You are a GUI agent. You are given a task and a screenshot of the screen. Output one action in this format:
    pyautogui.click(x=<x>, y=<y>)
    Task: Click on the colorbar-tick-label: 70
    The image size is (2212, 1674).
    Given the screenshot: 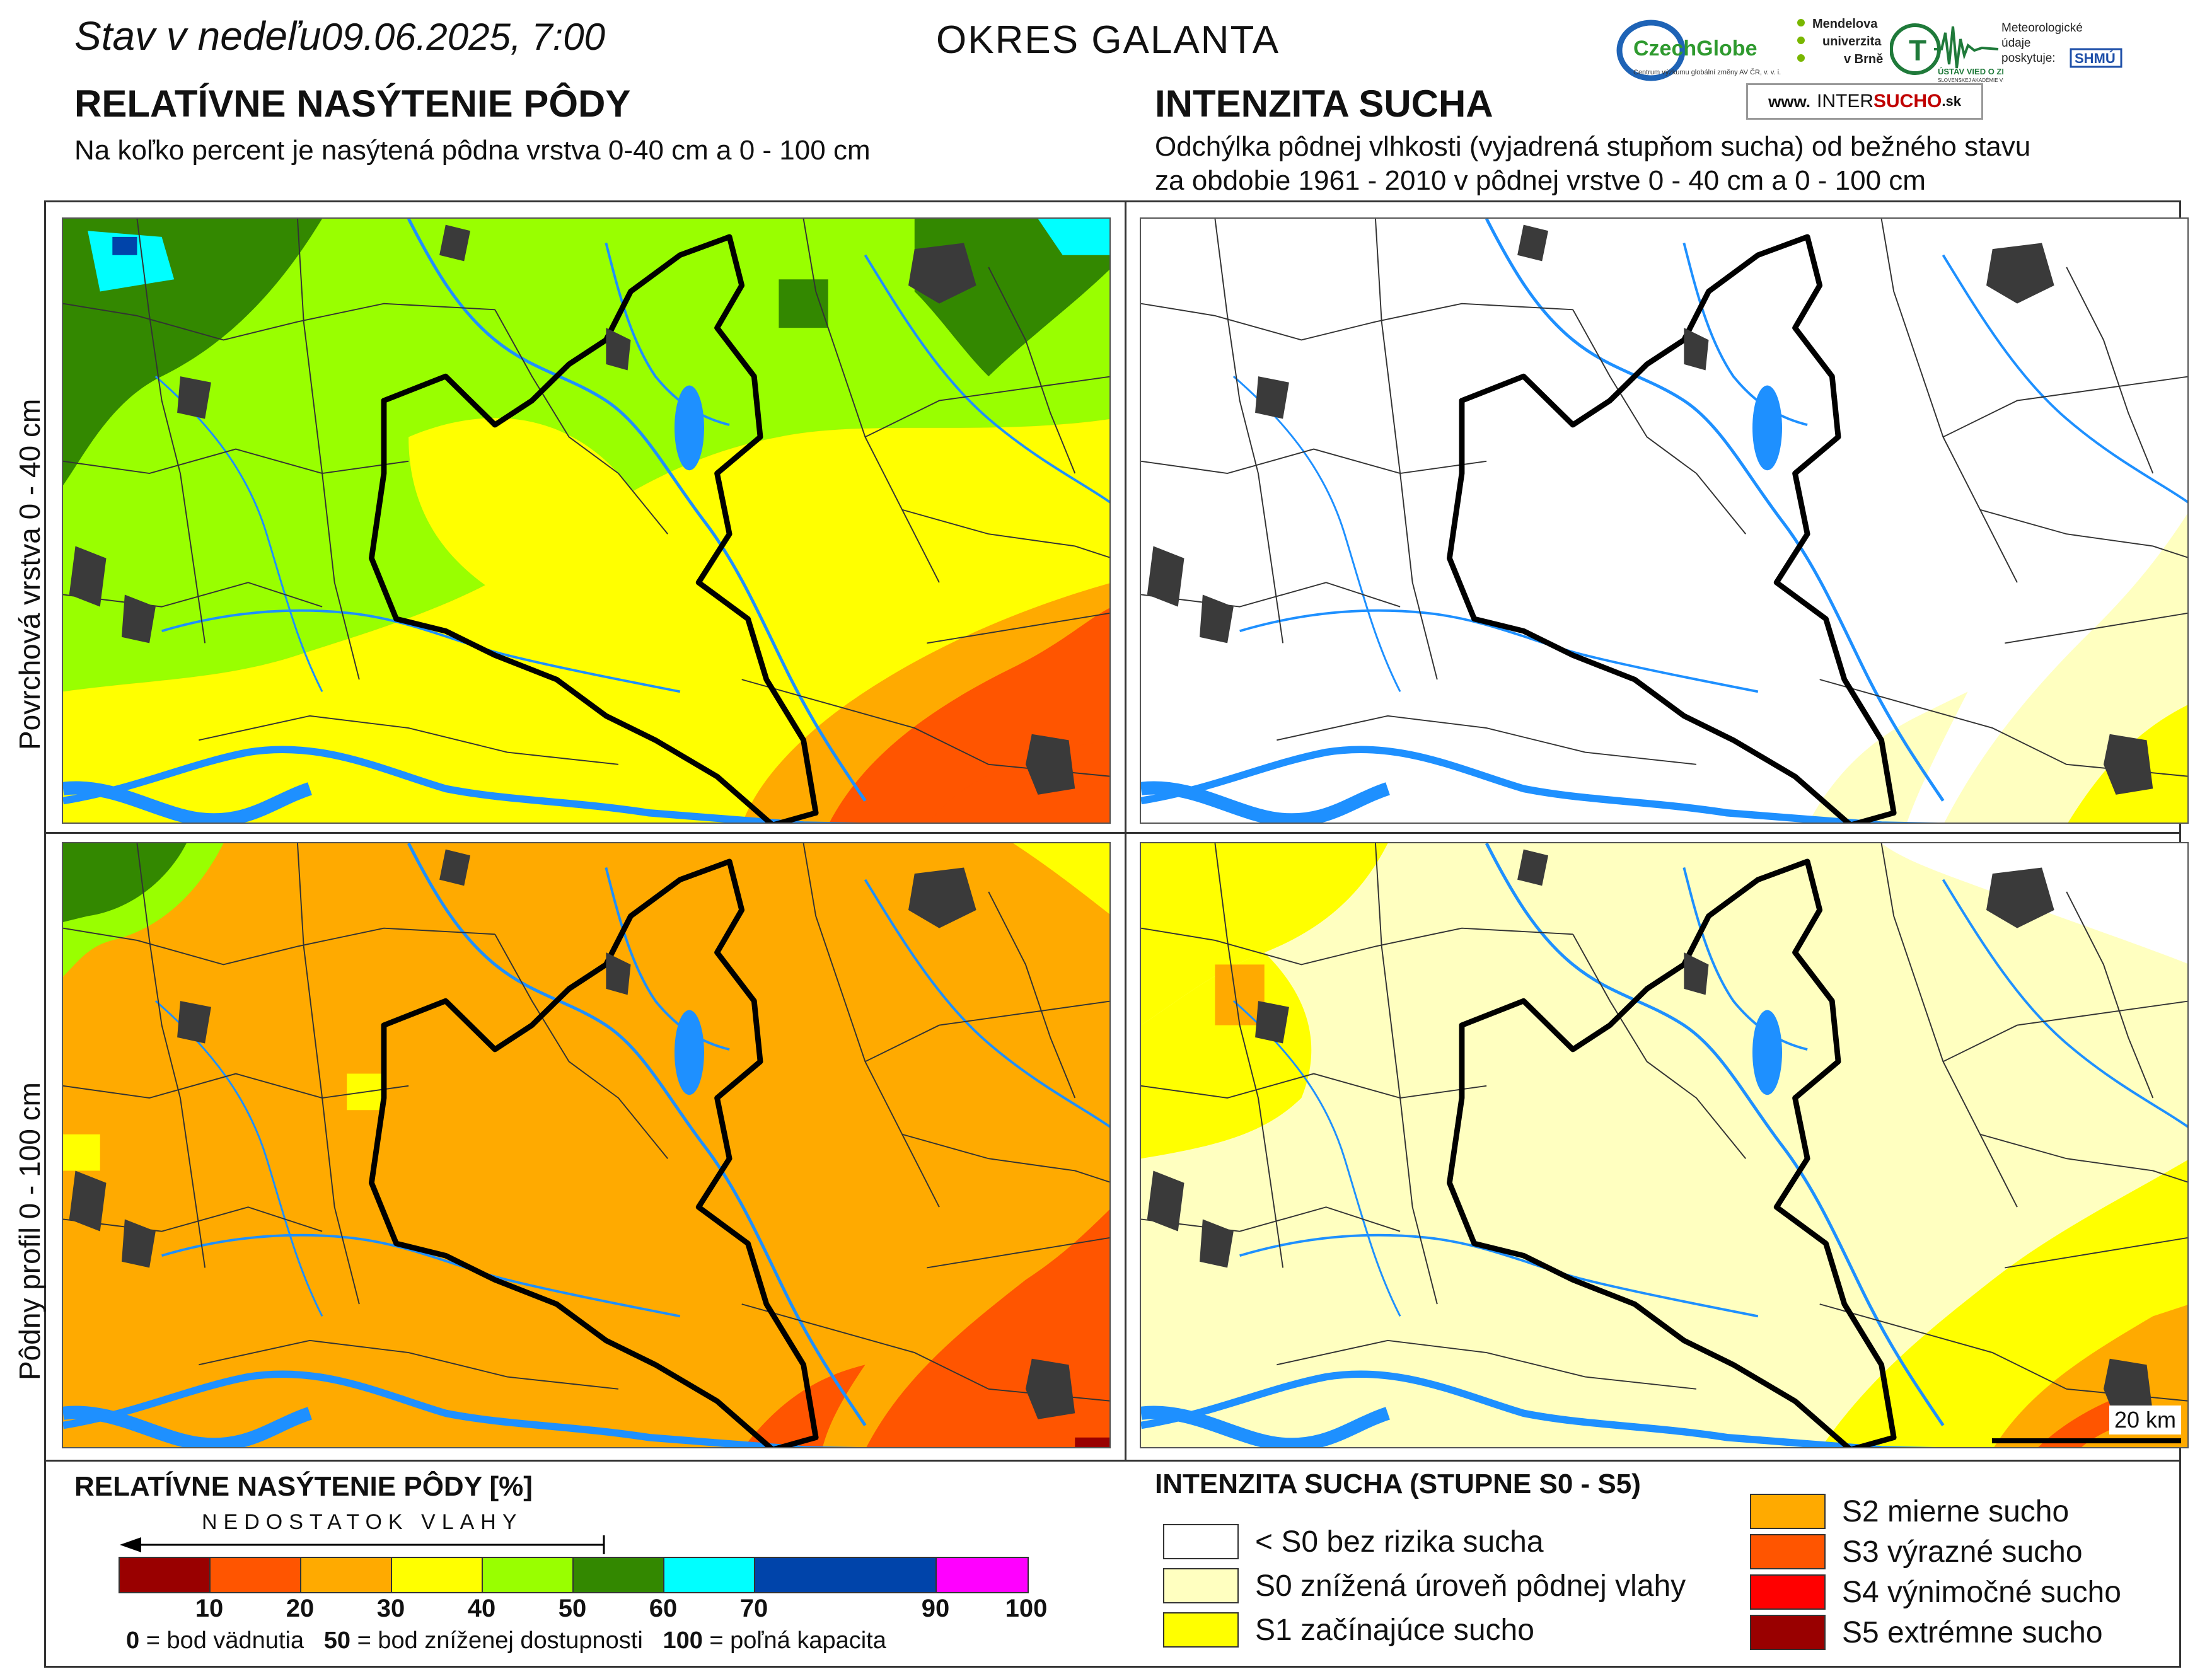 What is the action you would take?
    pyautogui.click(x=753, y=1608)
    